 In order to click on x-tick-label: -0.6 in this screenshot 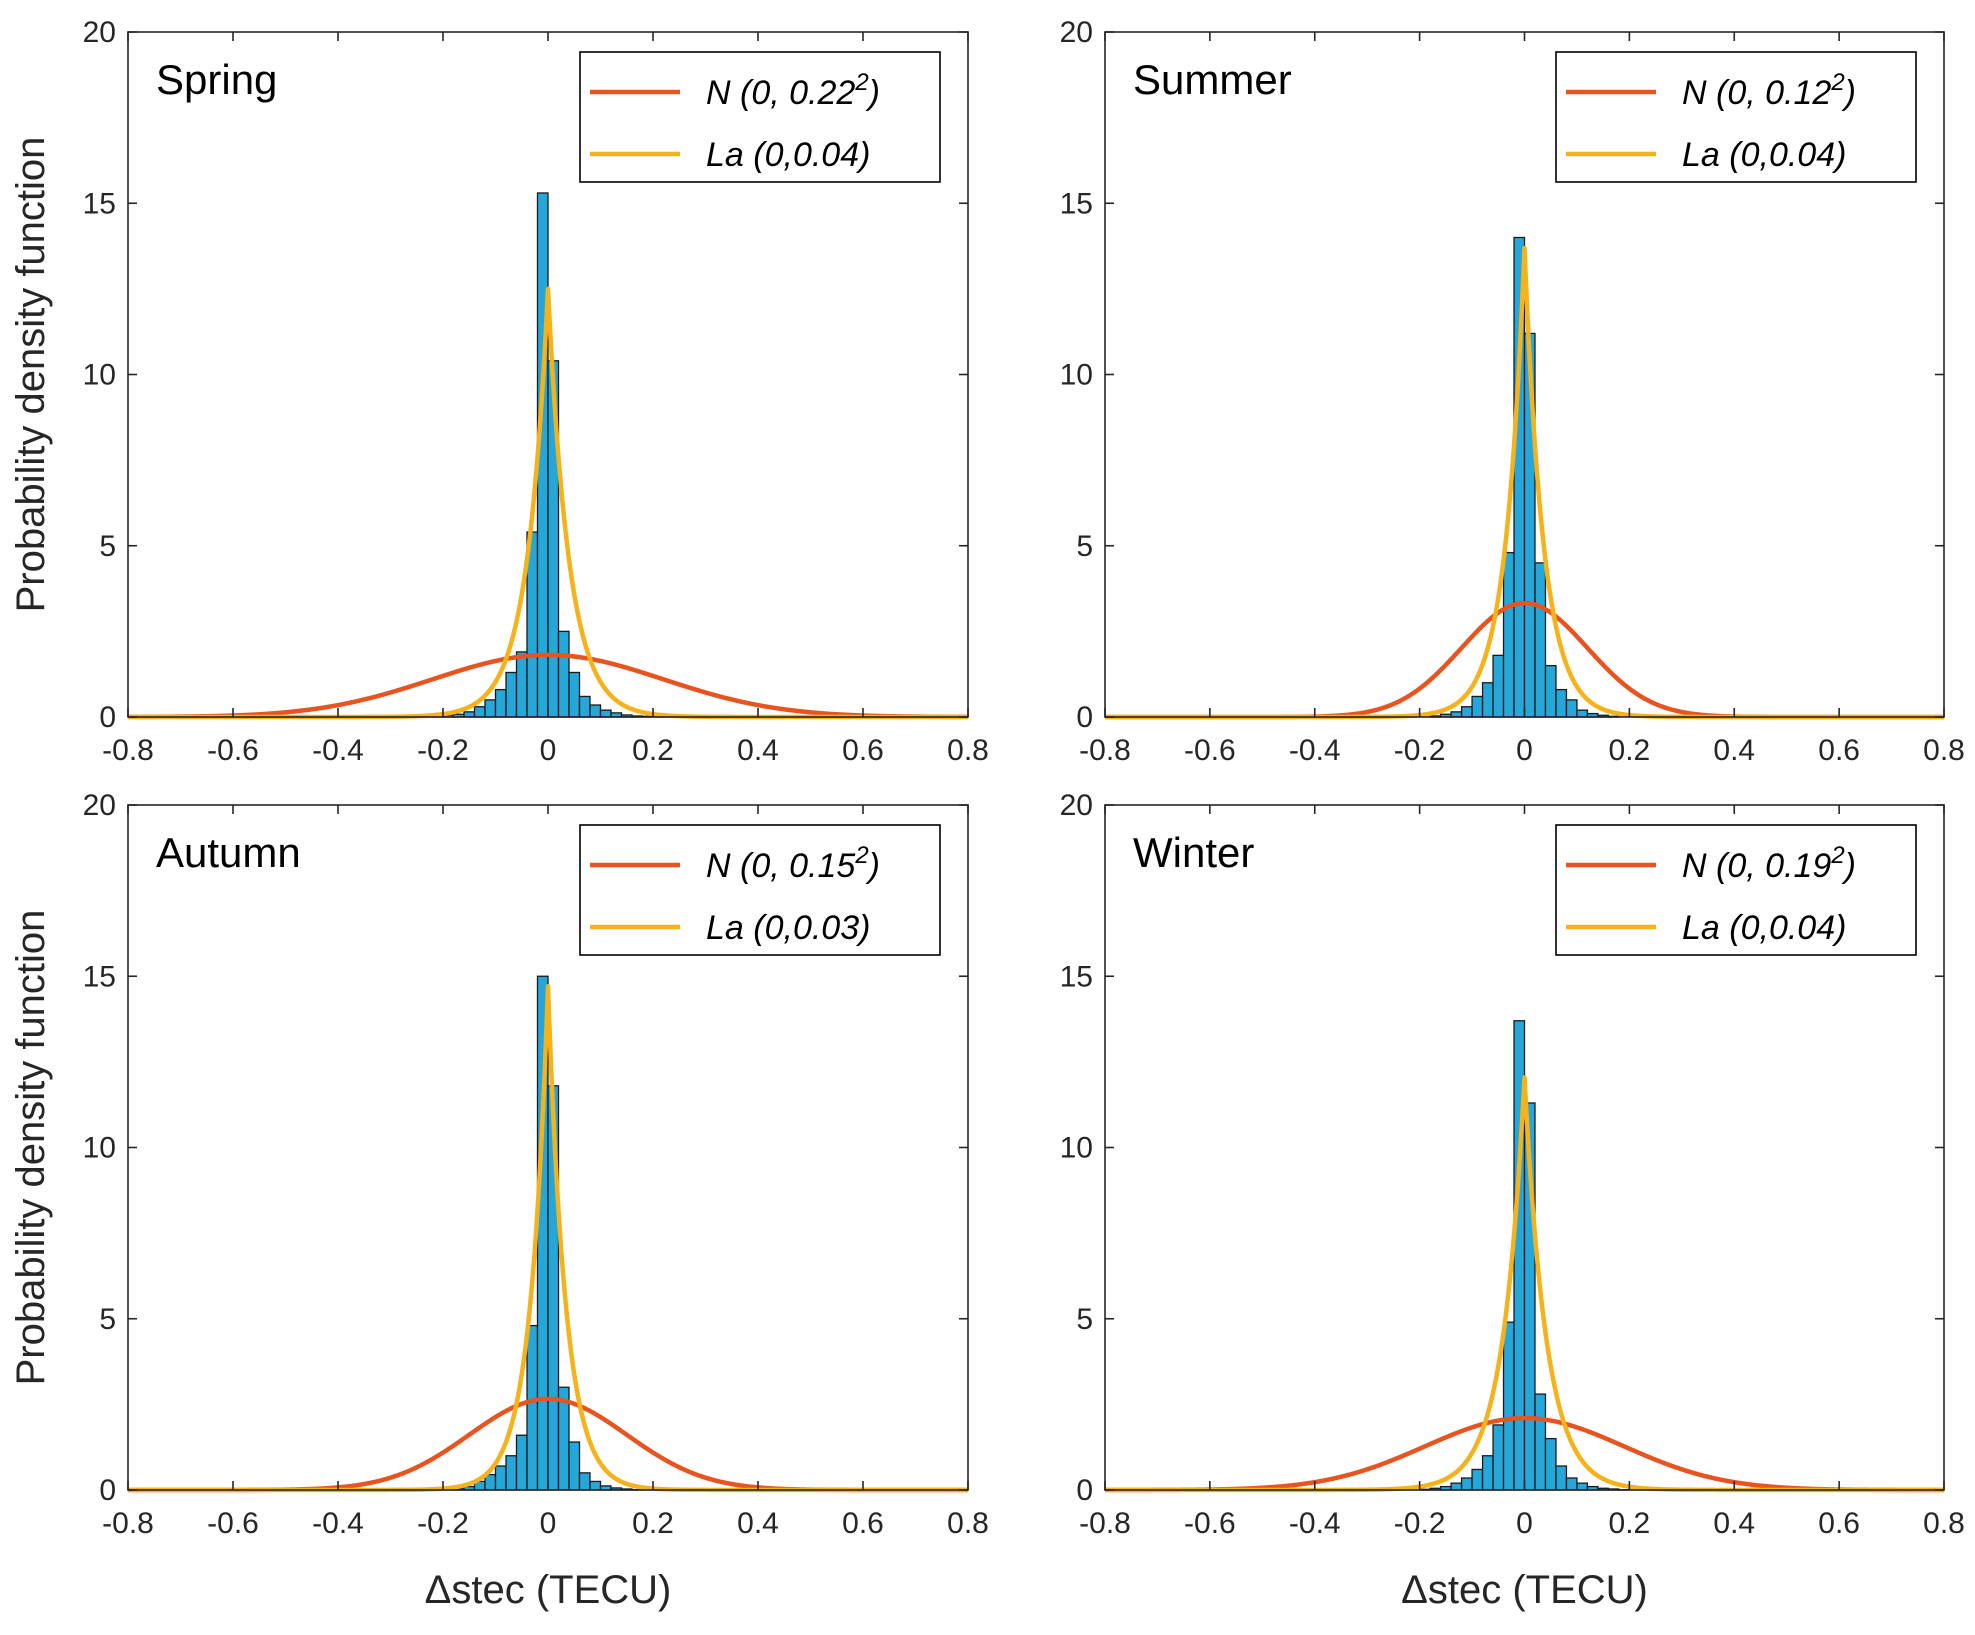, I will do `click(1210, 750)`.